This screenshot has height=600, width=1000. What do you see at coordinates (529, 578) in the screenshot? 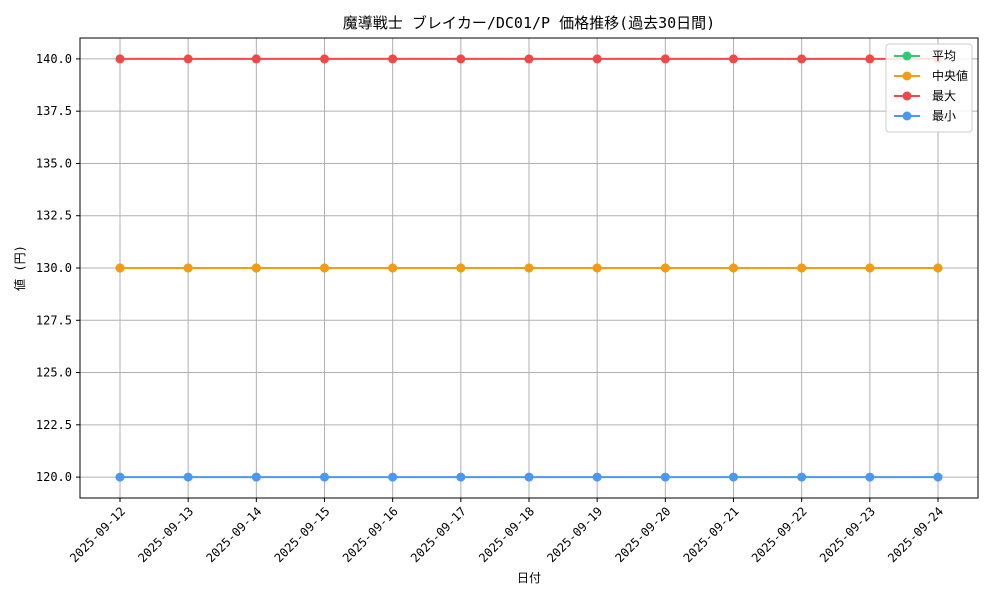
I see `x-axis-label: 日付` at bounding box center [529, 578].